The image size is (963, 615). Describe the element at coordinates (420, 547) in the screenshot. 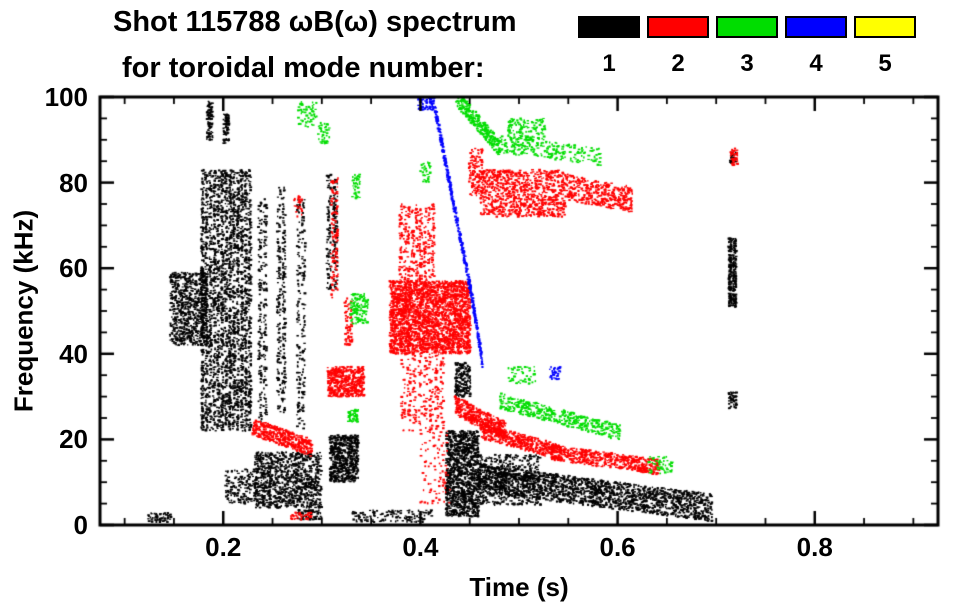

I see `x-tick-label: 0.4` at that location.